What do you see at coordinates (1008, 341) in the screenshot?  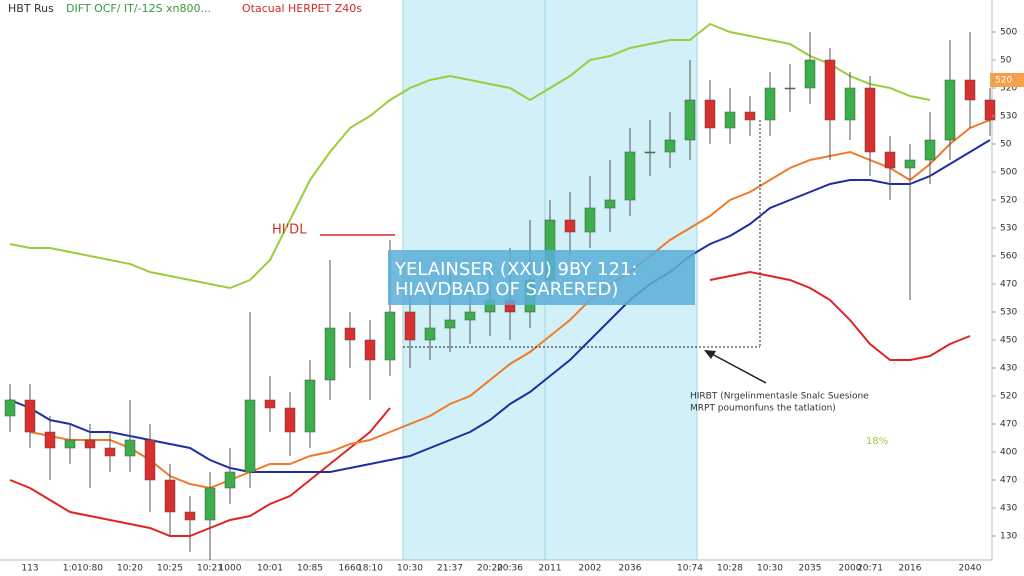 I see `y-tick-label: 450` at bounding box center [1008, 341].